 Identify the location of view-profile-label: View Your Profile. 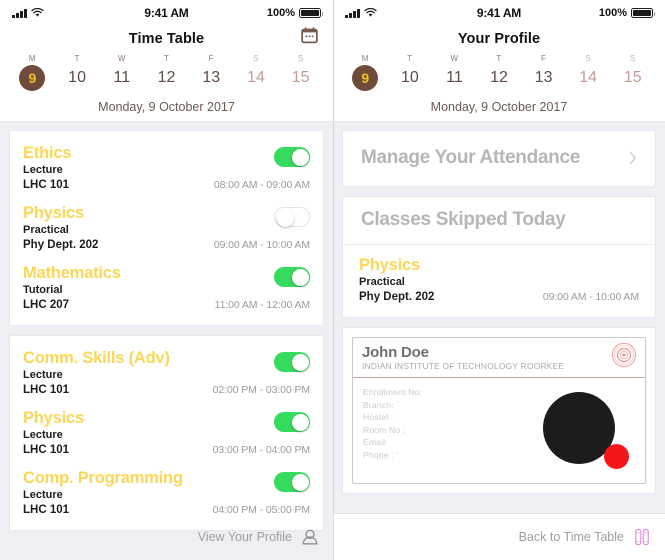
(244, 537).